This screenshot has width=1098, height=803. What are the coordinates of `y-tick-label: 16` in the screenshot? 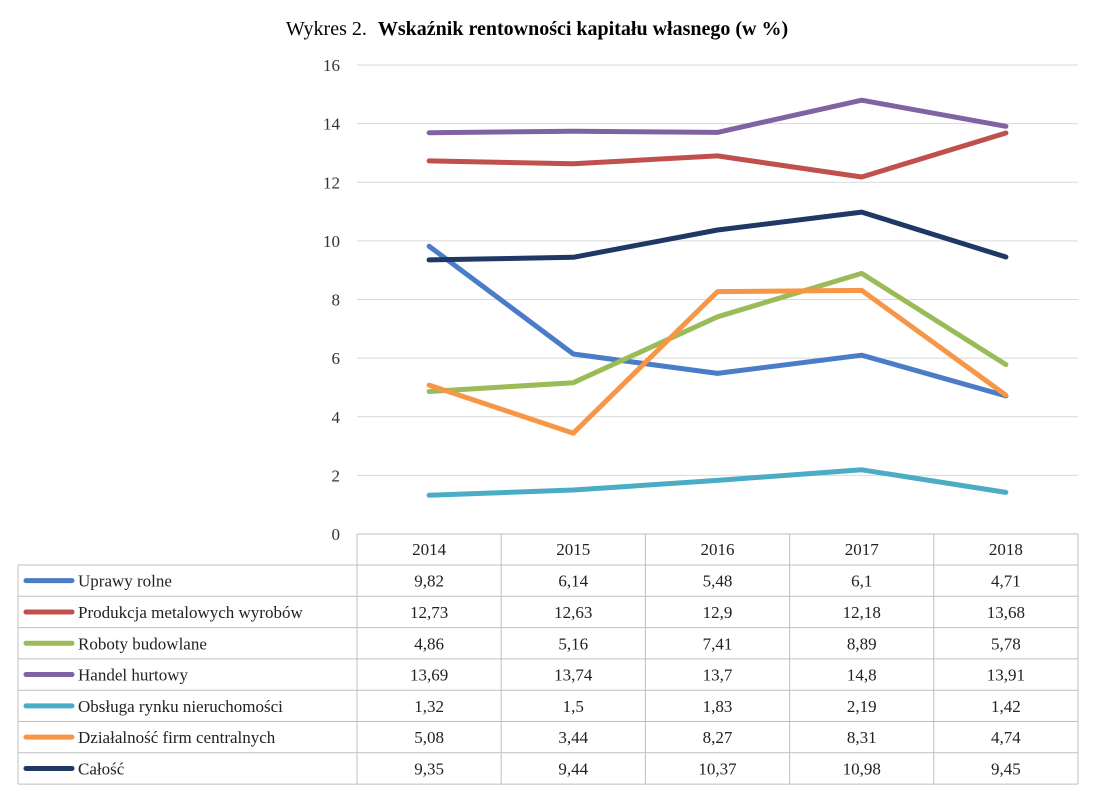 It's located at (331, 65).